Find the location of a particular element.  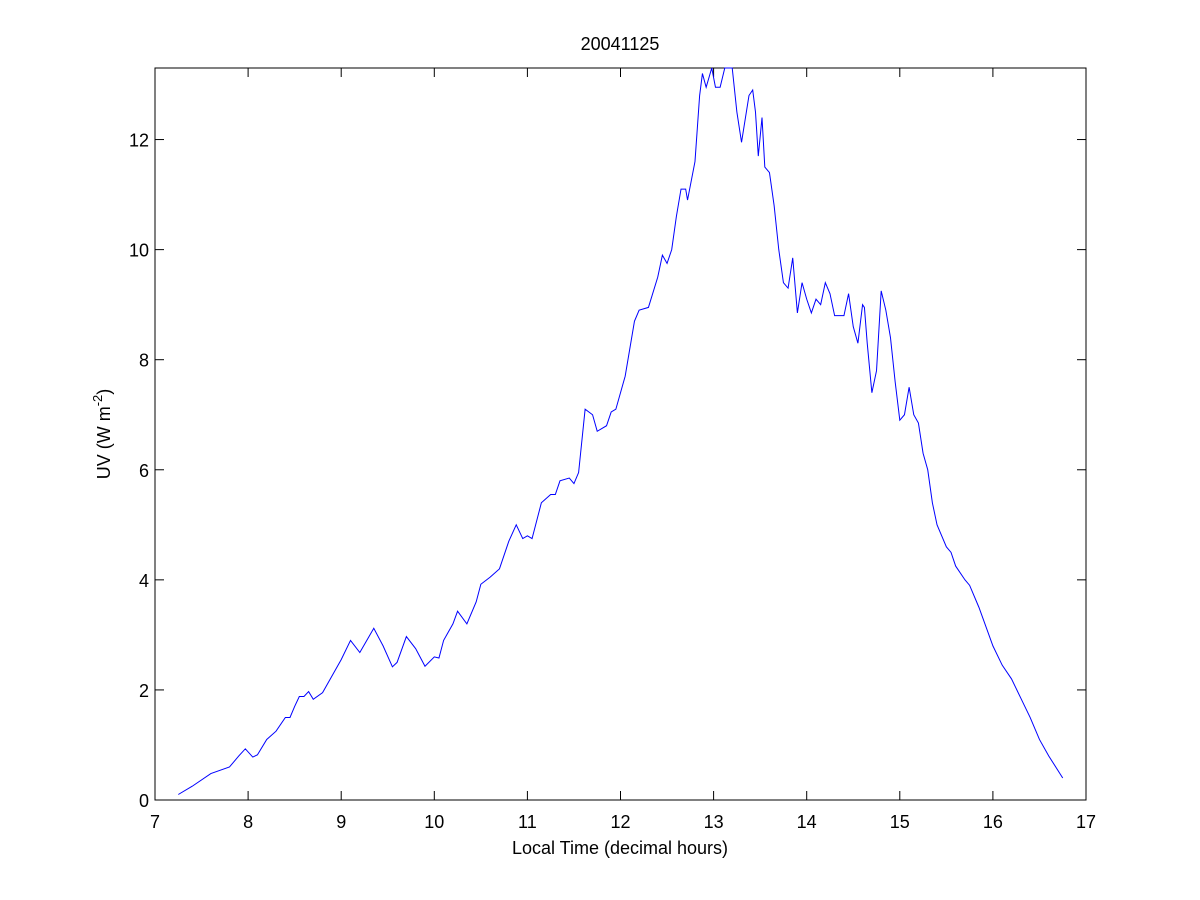

x-tick-label: 17 is located at coordinates (1086, 822).